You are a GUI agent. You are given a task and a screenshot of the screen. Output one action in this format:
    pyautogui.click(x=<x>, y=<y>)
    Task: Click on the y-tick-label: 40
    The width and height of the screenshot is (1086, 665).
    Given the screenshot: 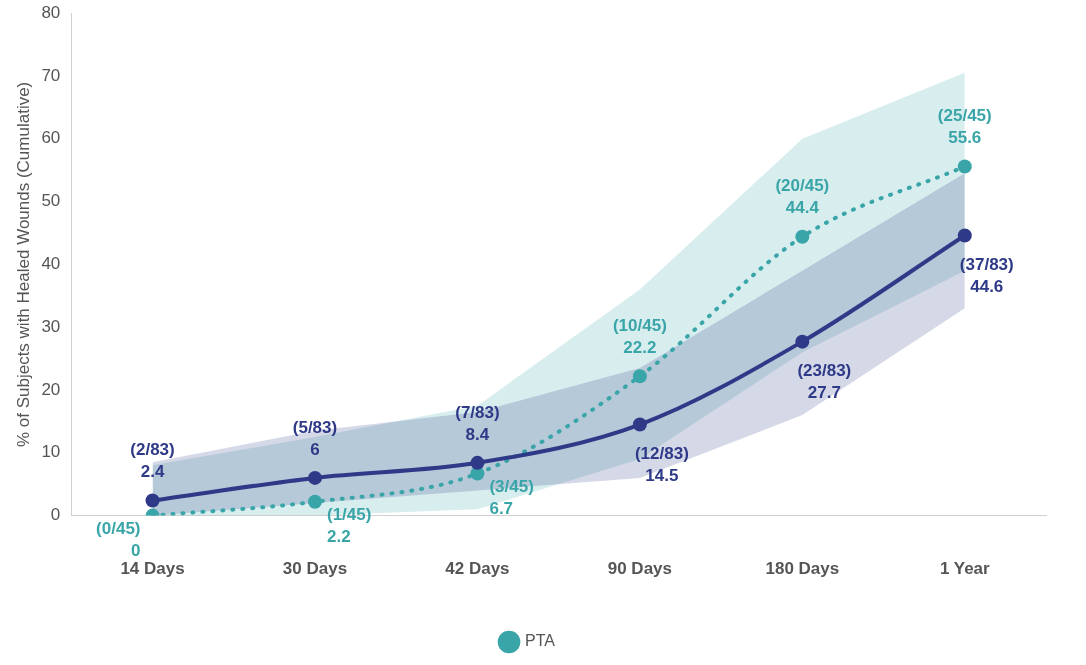 What is the action you would take?
    pyautogui.click(x=51, y=264)
    